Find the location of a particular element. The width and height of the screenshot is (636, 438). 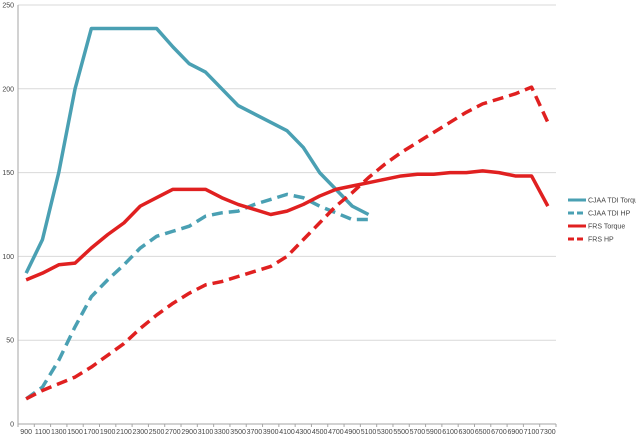

x-tick-label: 4100 is located at coordinates (287, 432).